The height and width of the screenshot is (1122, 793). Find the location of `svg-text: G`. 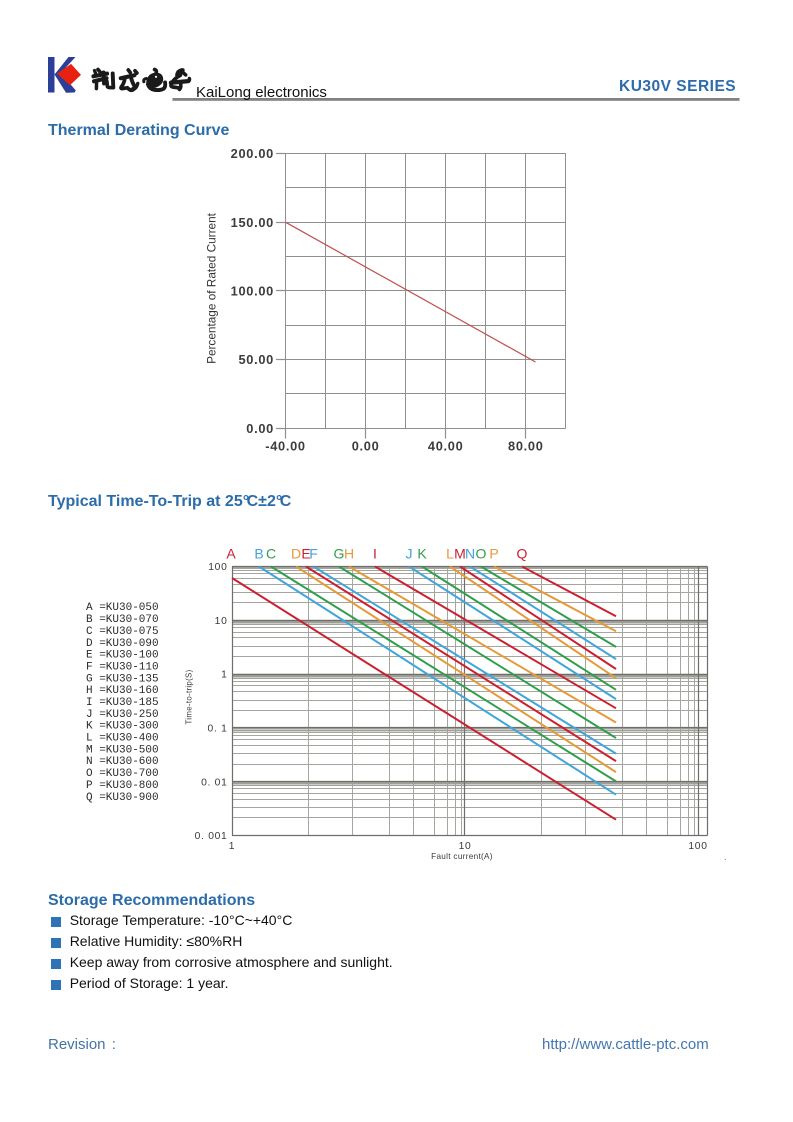

svg-text: G is located at coordinates (339, 554).